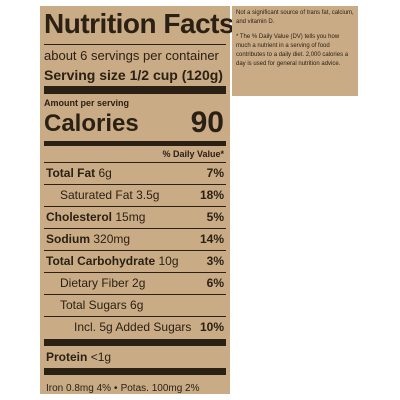 The image size is (400, 400). I want to click on amount-per-serving: Amount per serving, so click(87, 103).